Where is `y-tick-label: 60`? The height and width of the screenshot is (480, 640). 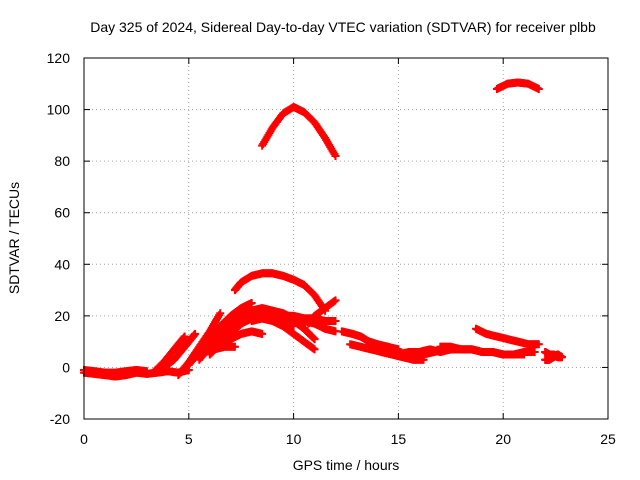
y-tick-label: 60 is located at coordinates (62, 213).